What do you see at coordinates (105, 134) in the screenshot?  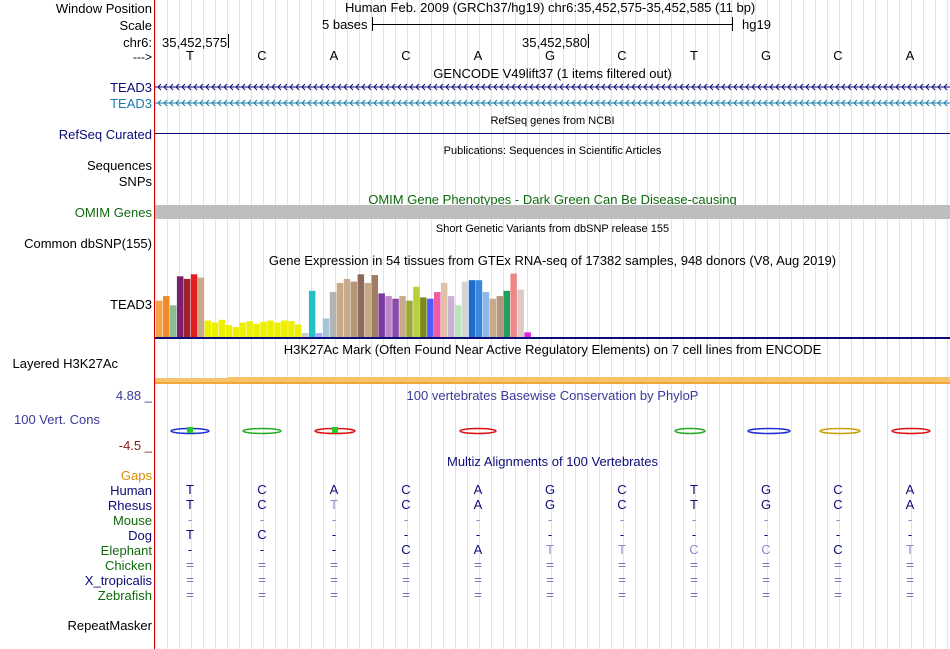 I see `label-refseq-curated: RefSeq Curated` at bounding box center [105, 134].